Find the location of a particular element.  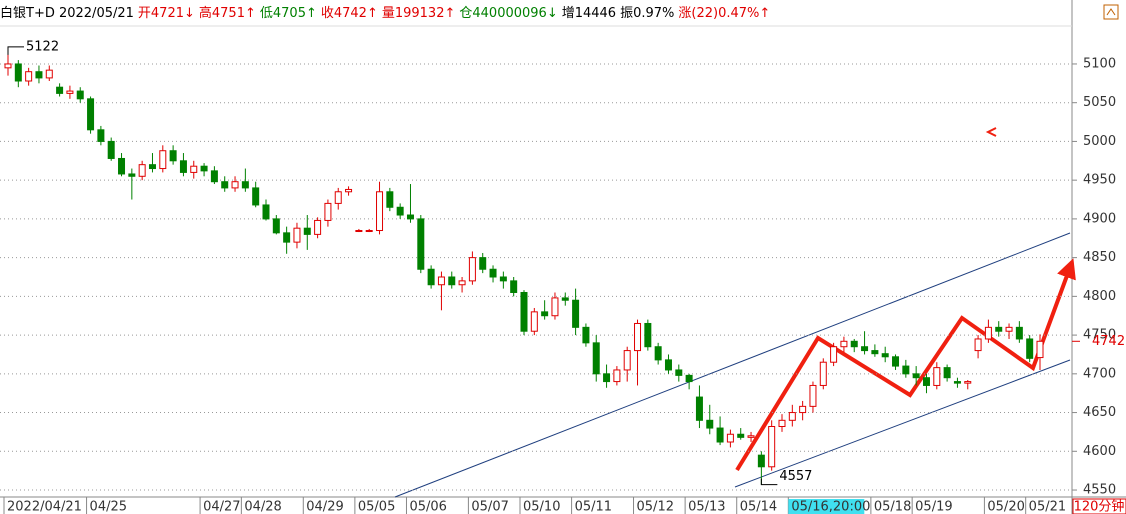

y-tick-label: 5100 is located at coordinates (1099, 63).